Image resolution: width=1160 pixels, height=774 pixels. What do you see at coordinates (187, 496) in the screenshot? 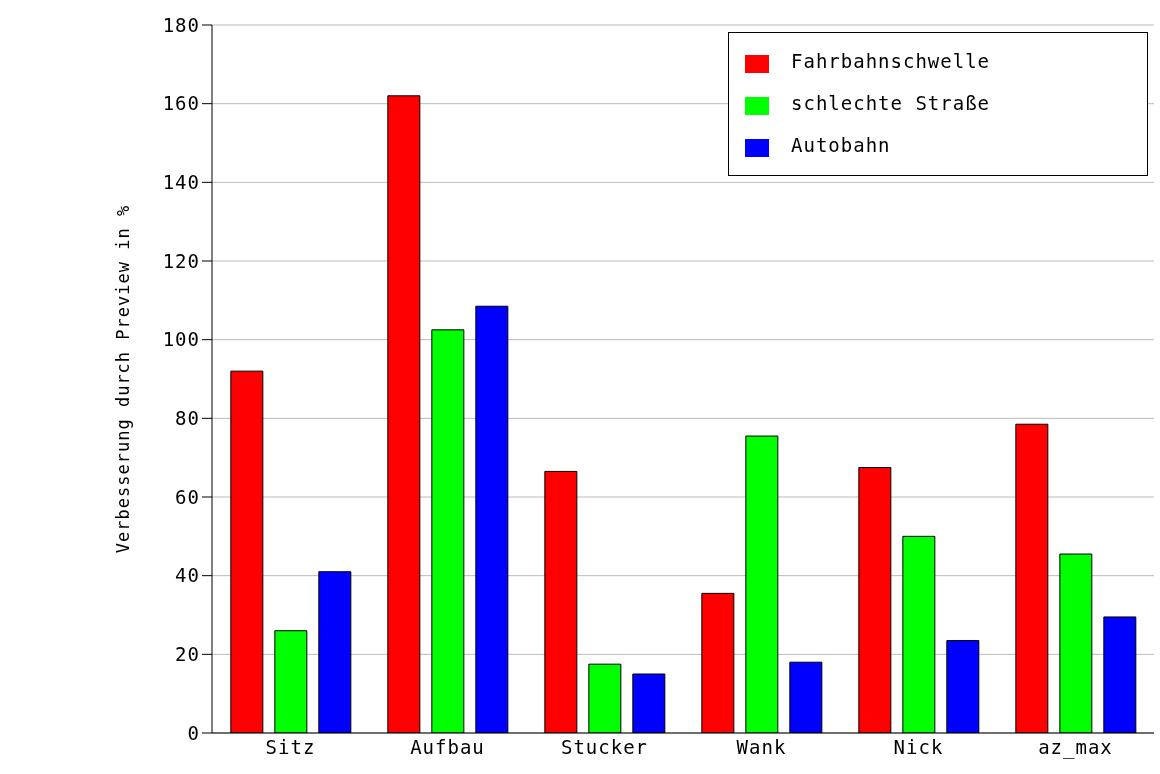
I see `y-tick-label: 60` at bounding box center [187, 496].